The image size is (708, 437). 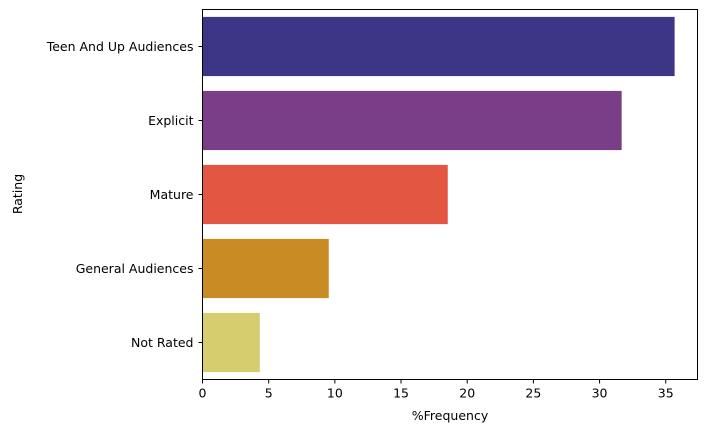 What do you see at coordinates (265, 268) in the screenshot?
I see `bar-general-audiences` at bounding box center [265, 268].